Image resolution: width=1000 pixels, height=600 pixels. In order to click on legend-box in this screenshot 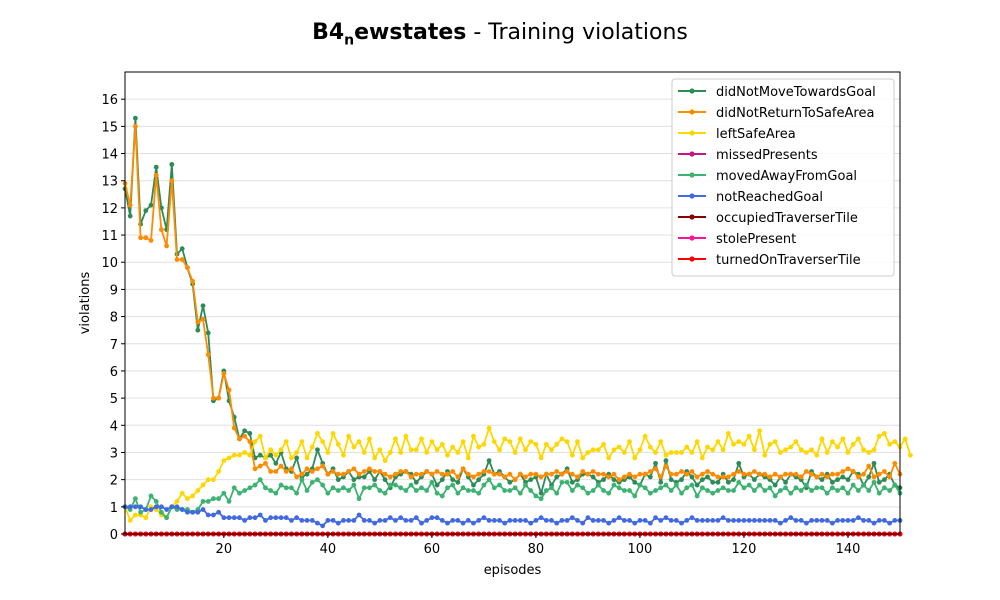, I will do `click(783, 177)`.